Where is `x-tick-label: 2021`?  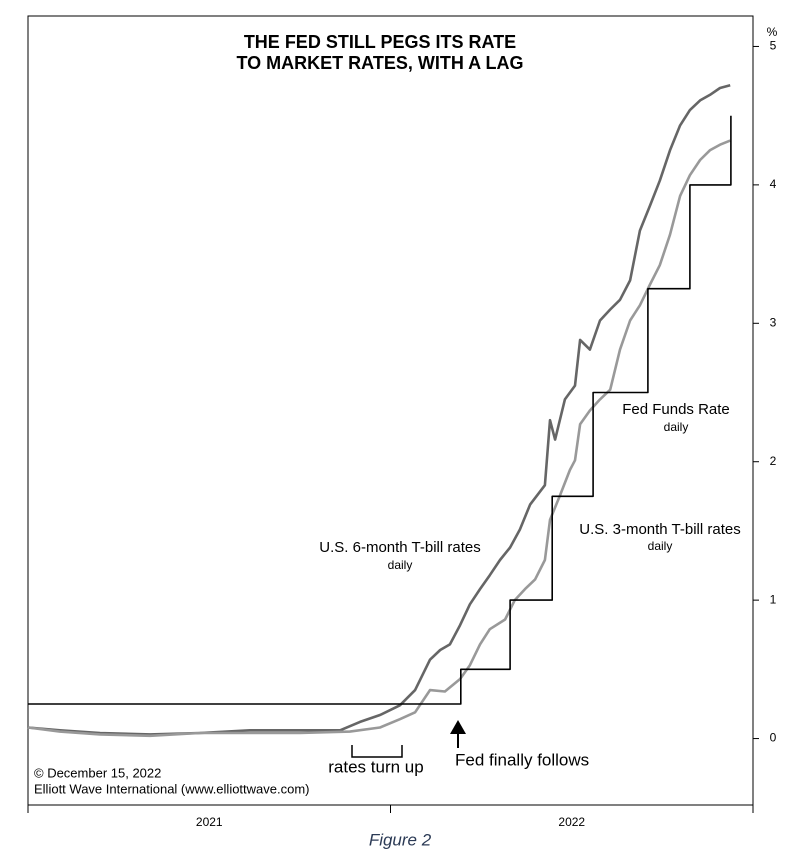 x-tick-label: 2021 is located at coordinates (209, 822).